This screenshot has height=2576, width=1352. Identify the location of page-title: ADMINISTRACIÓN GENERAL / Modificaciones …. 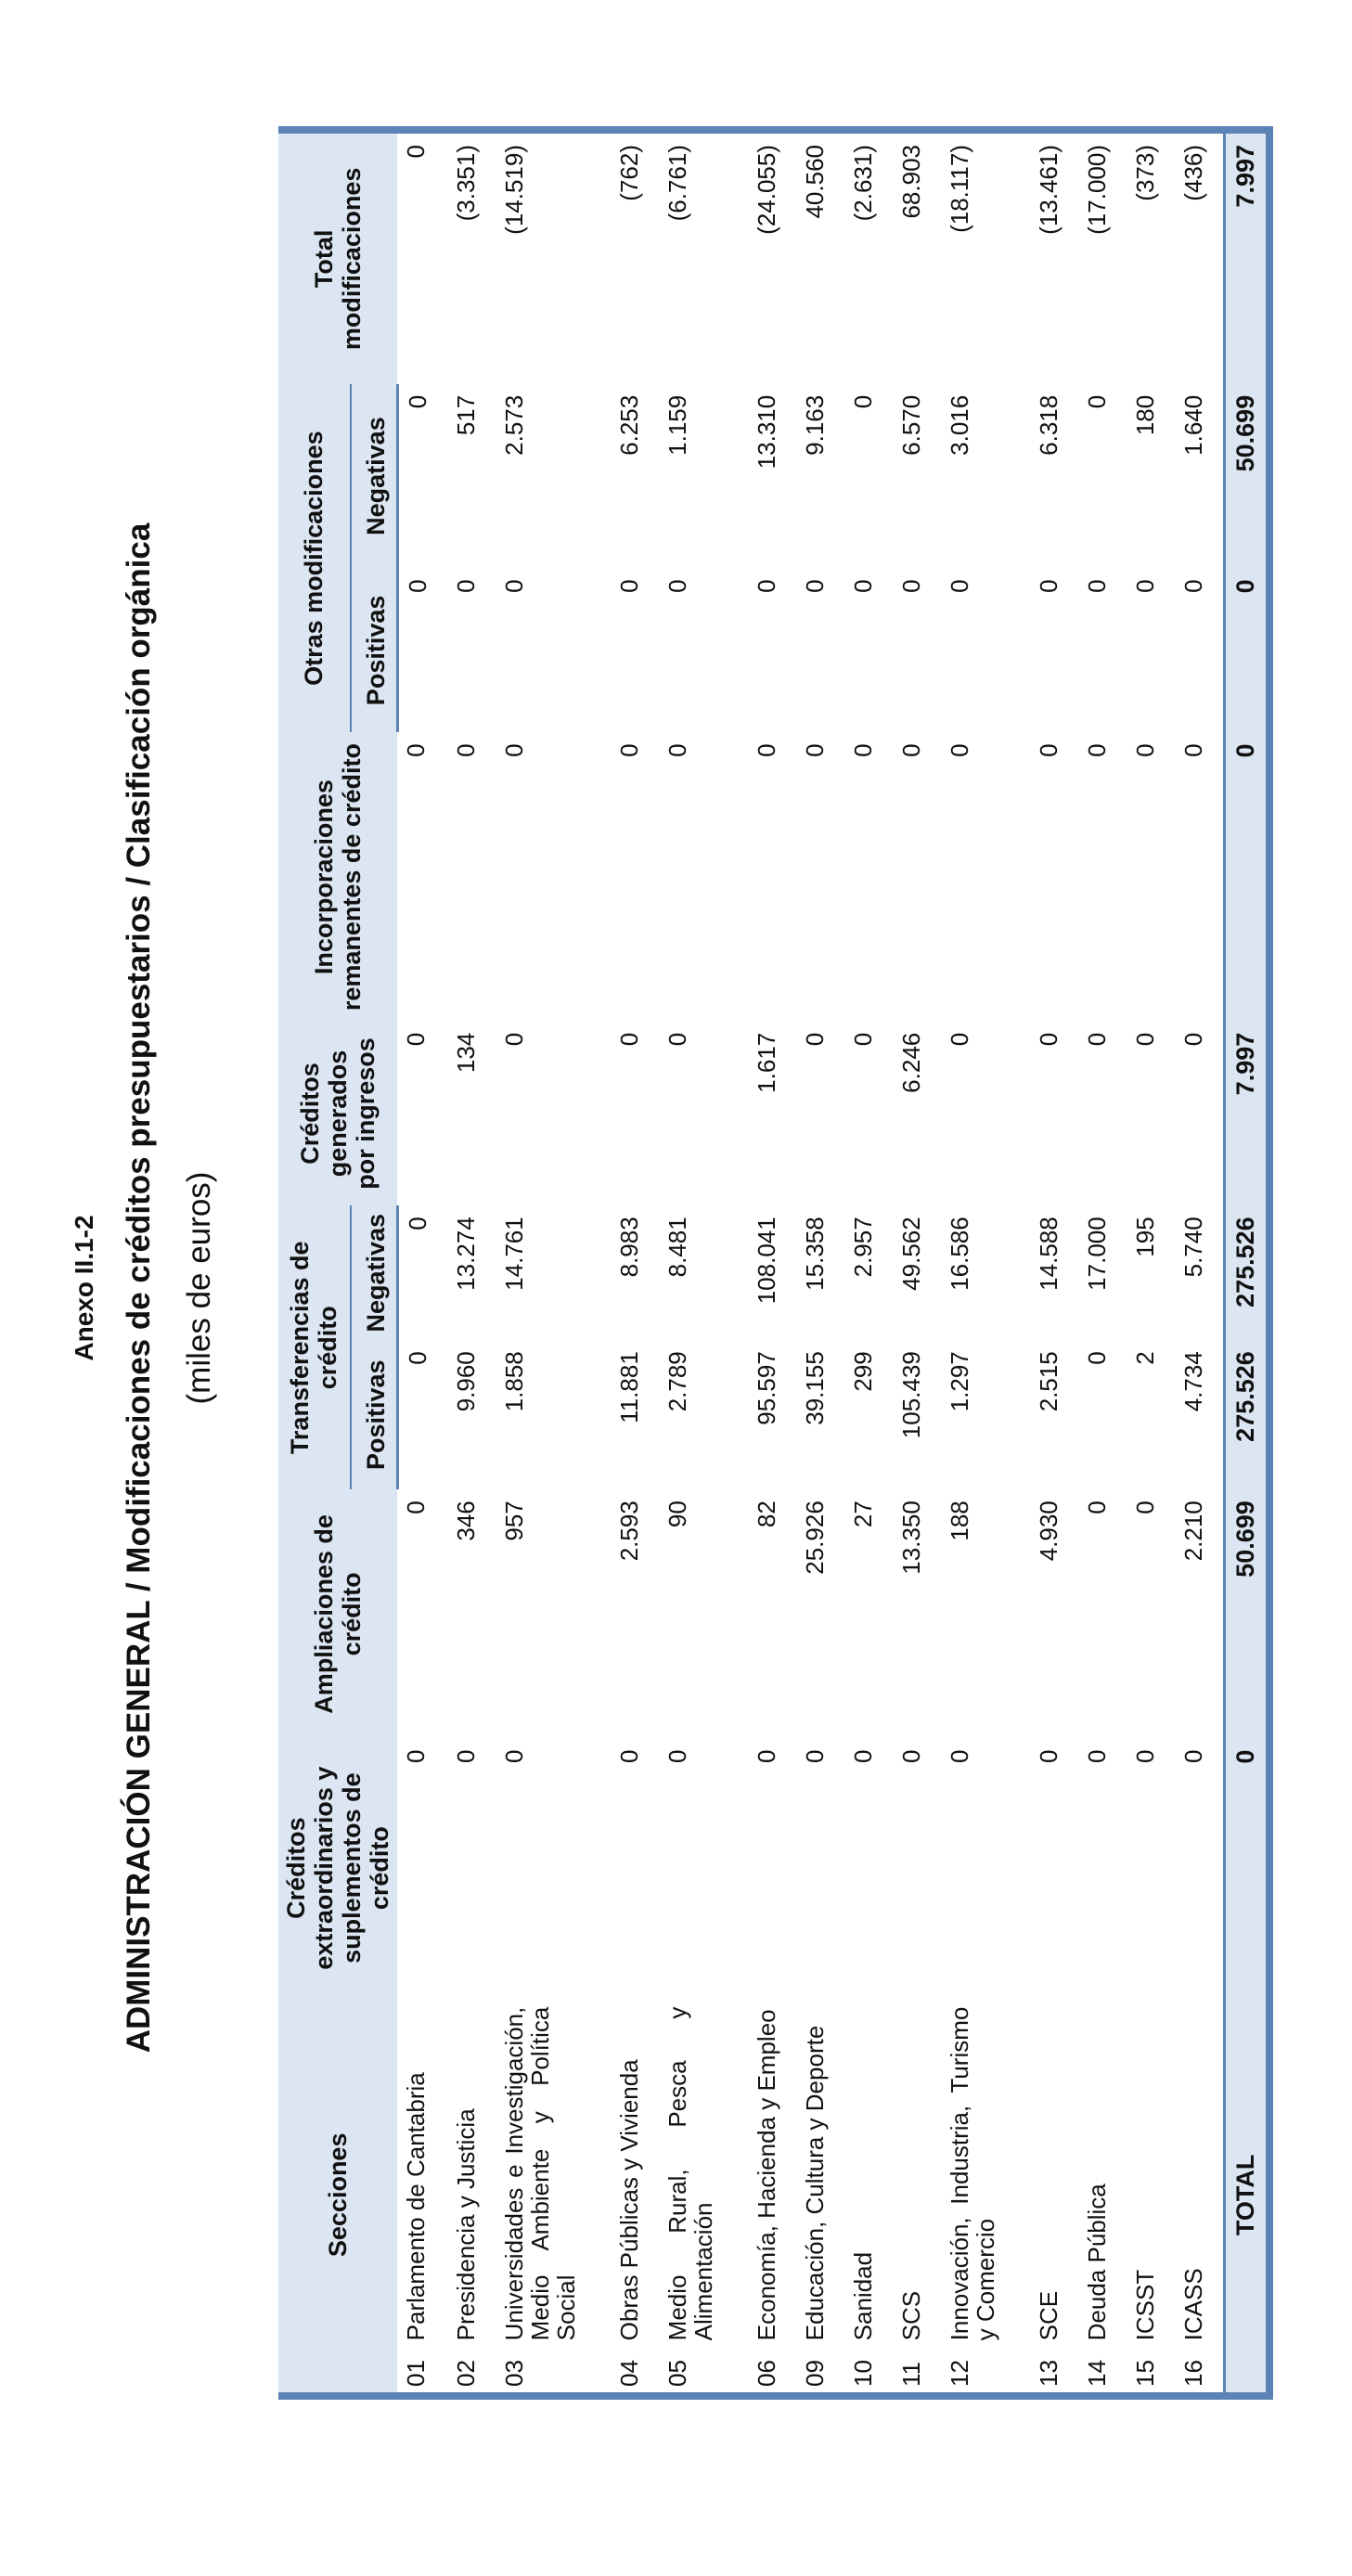
(139, 1288).